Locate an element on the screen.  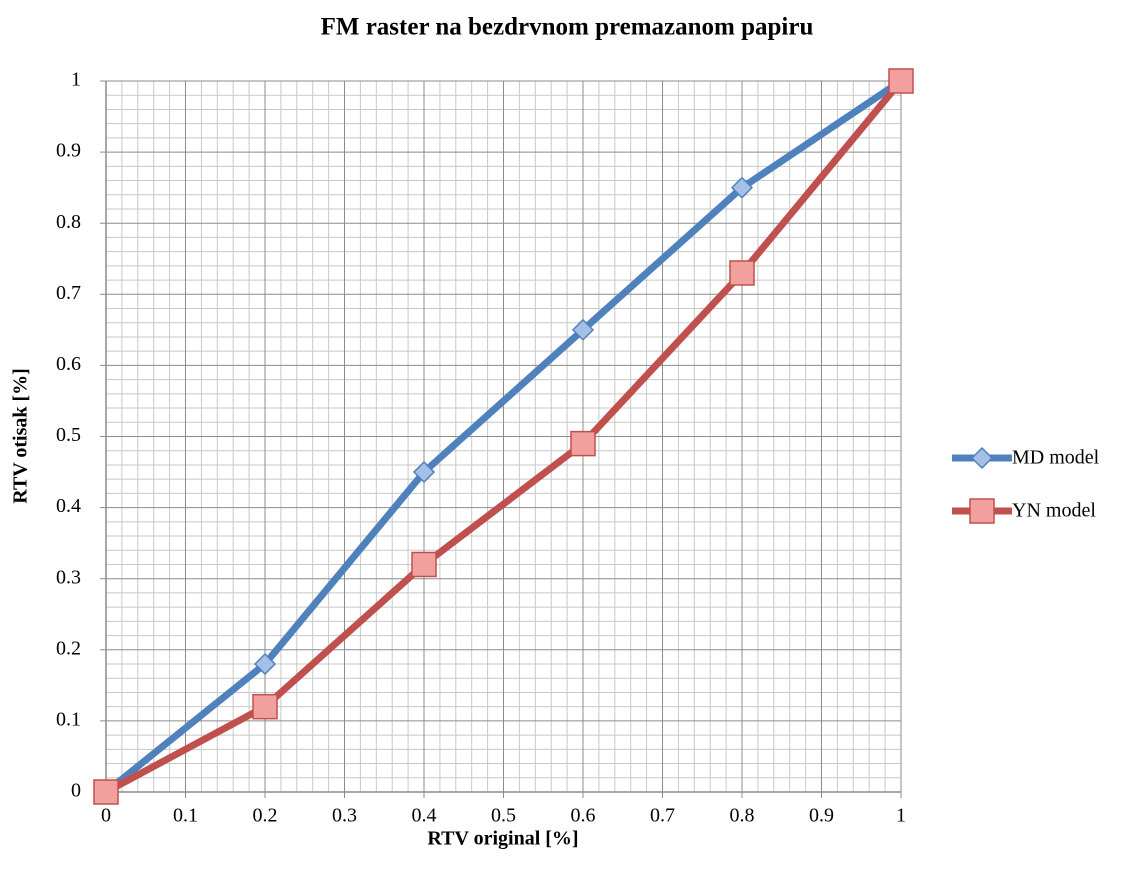
x-tick-label: 0 is located at coordinates (106, 816).